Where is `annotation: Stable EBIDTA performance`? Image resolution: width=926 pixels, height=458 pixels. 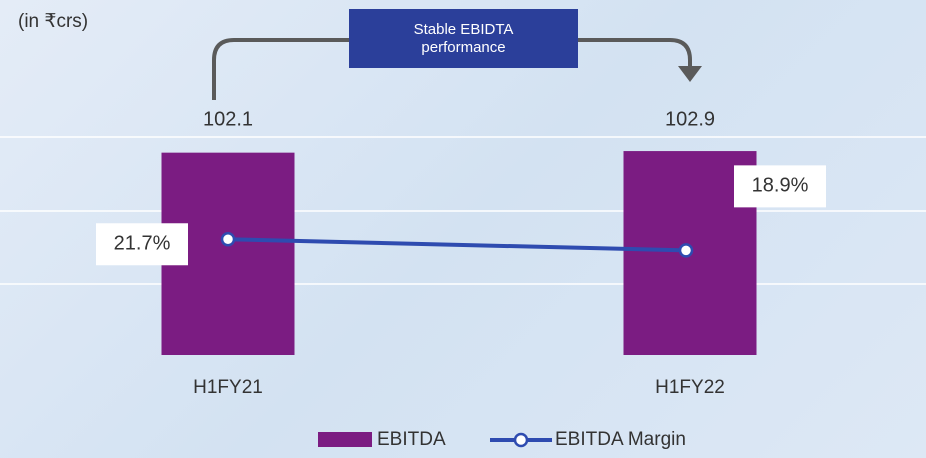 annotation: Stable EBIDTA performance is located at coordinates (463, 38).